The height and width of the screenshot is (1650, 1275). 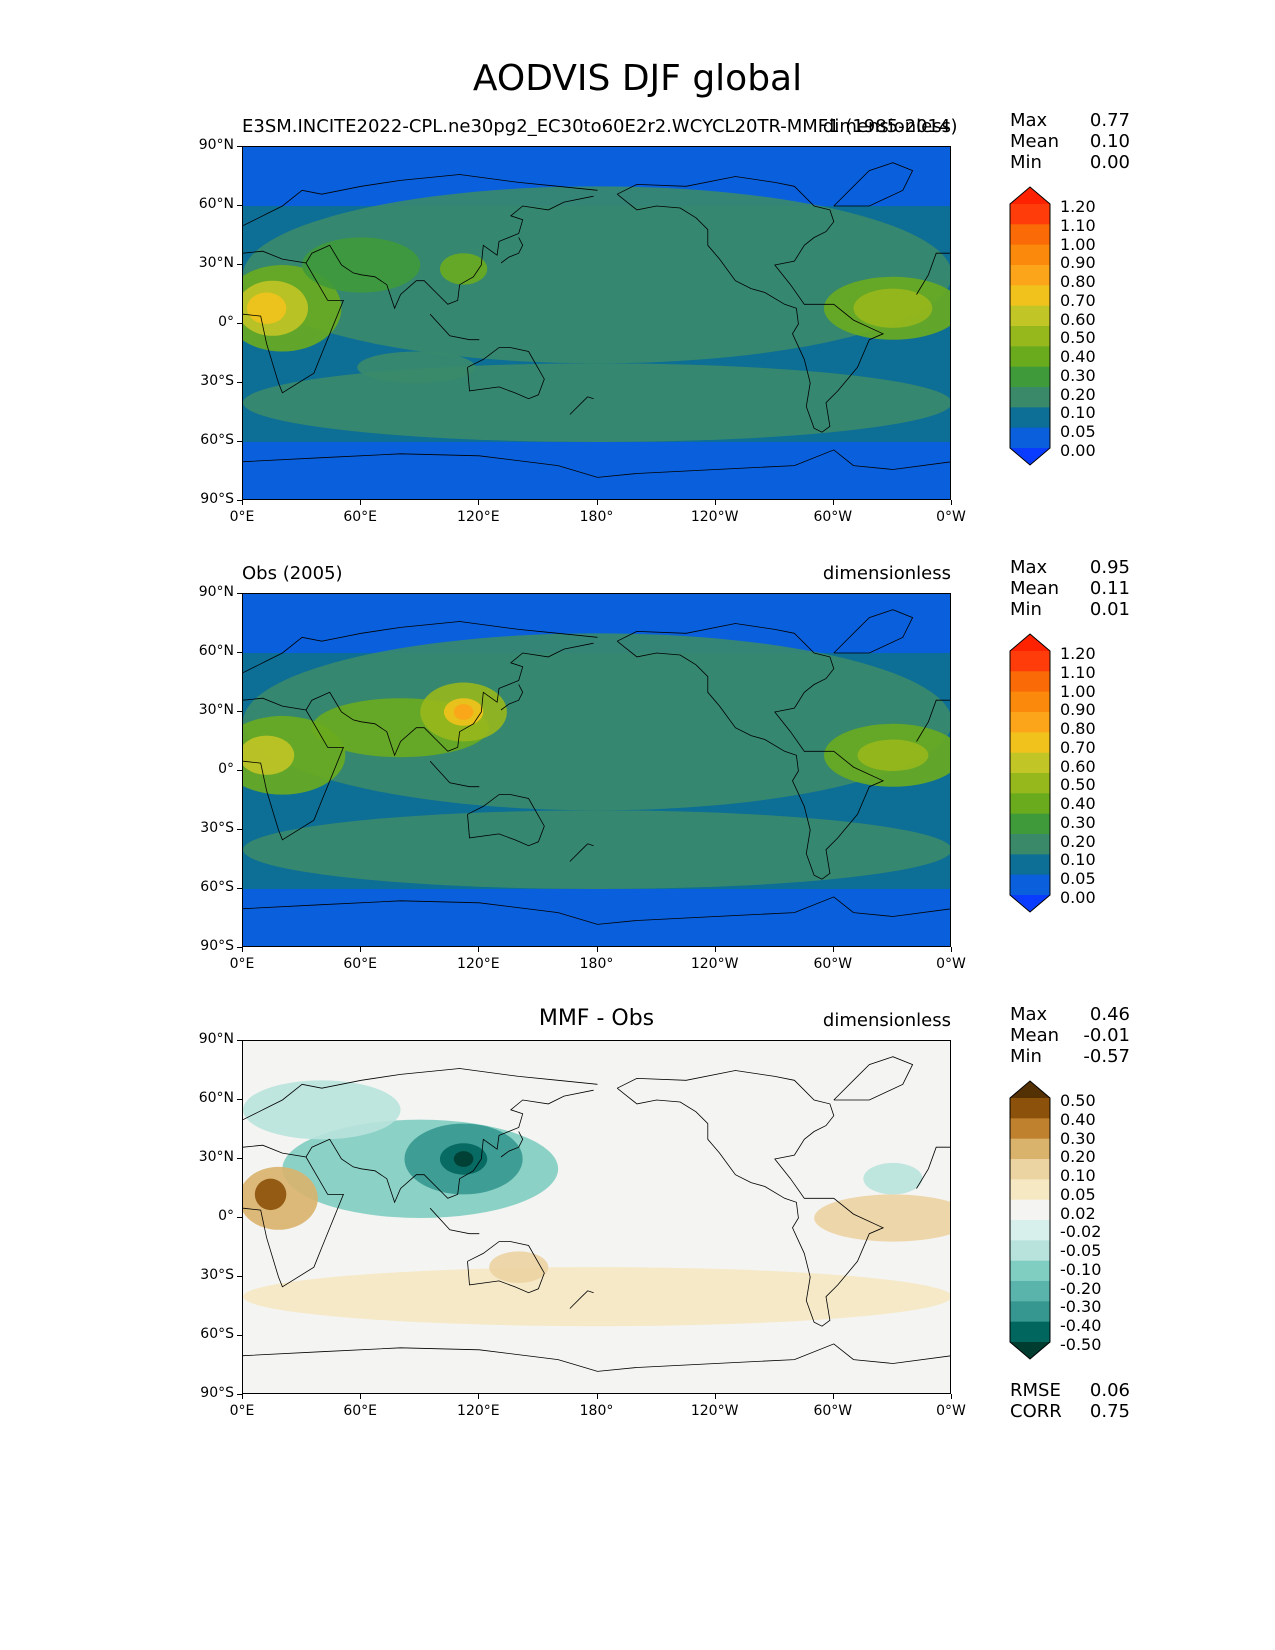 I want to click on lon-tick-label: 0°E, so click(x=242, y=964).